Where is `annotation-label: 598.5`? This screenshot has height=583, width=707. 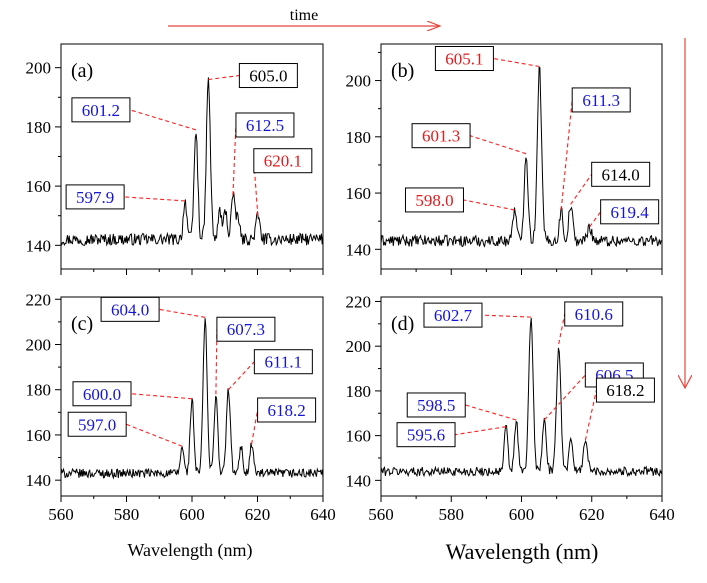
annotation-label: 598.5 is located at coordinates (436, 405).